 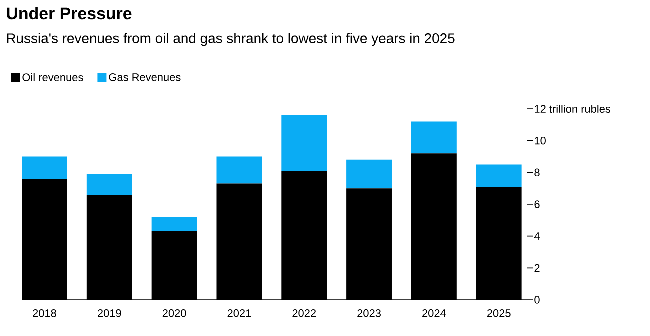 What do you see at coordinates (573, 109) in the screenshot?
I see `y-tick-label: 12 trillion rubles` at bounding box center [573, 109].